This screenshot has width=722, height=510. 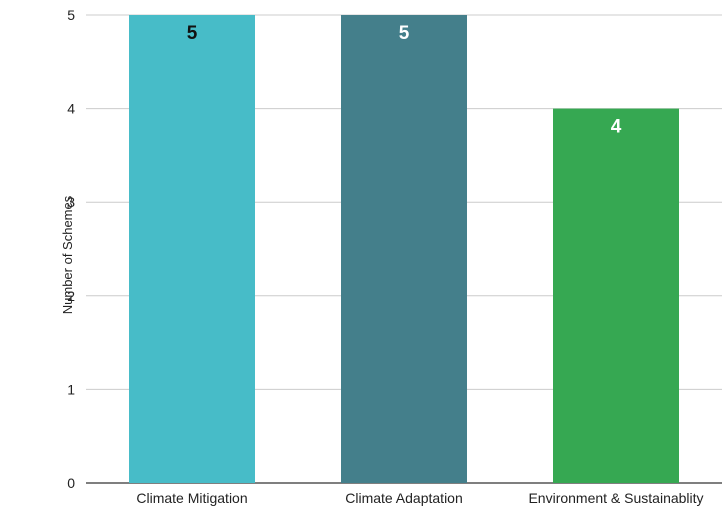 What do you see at coordinates (616, 295) in the screenshot?
I see `bar` at bounding box center [616, 295].